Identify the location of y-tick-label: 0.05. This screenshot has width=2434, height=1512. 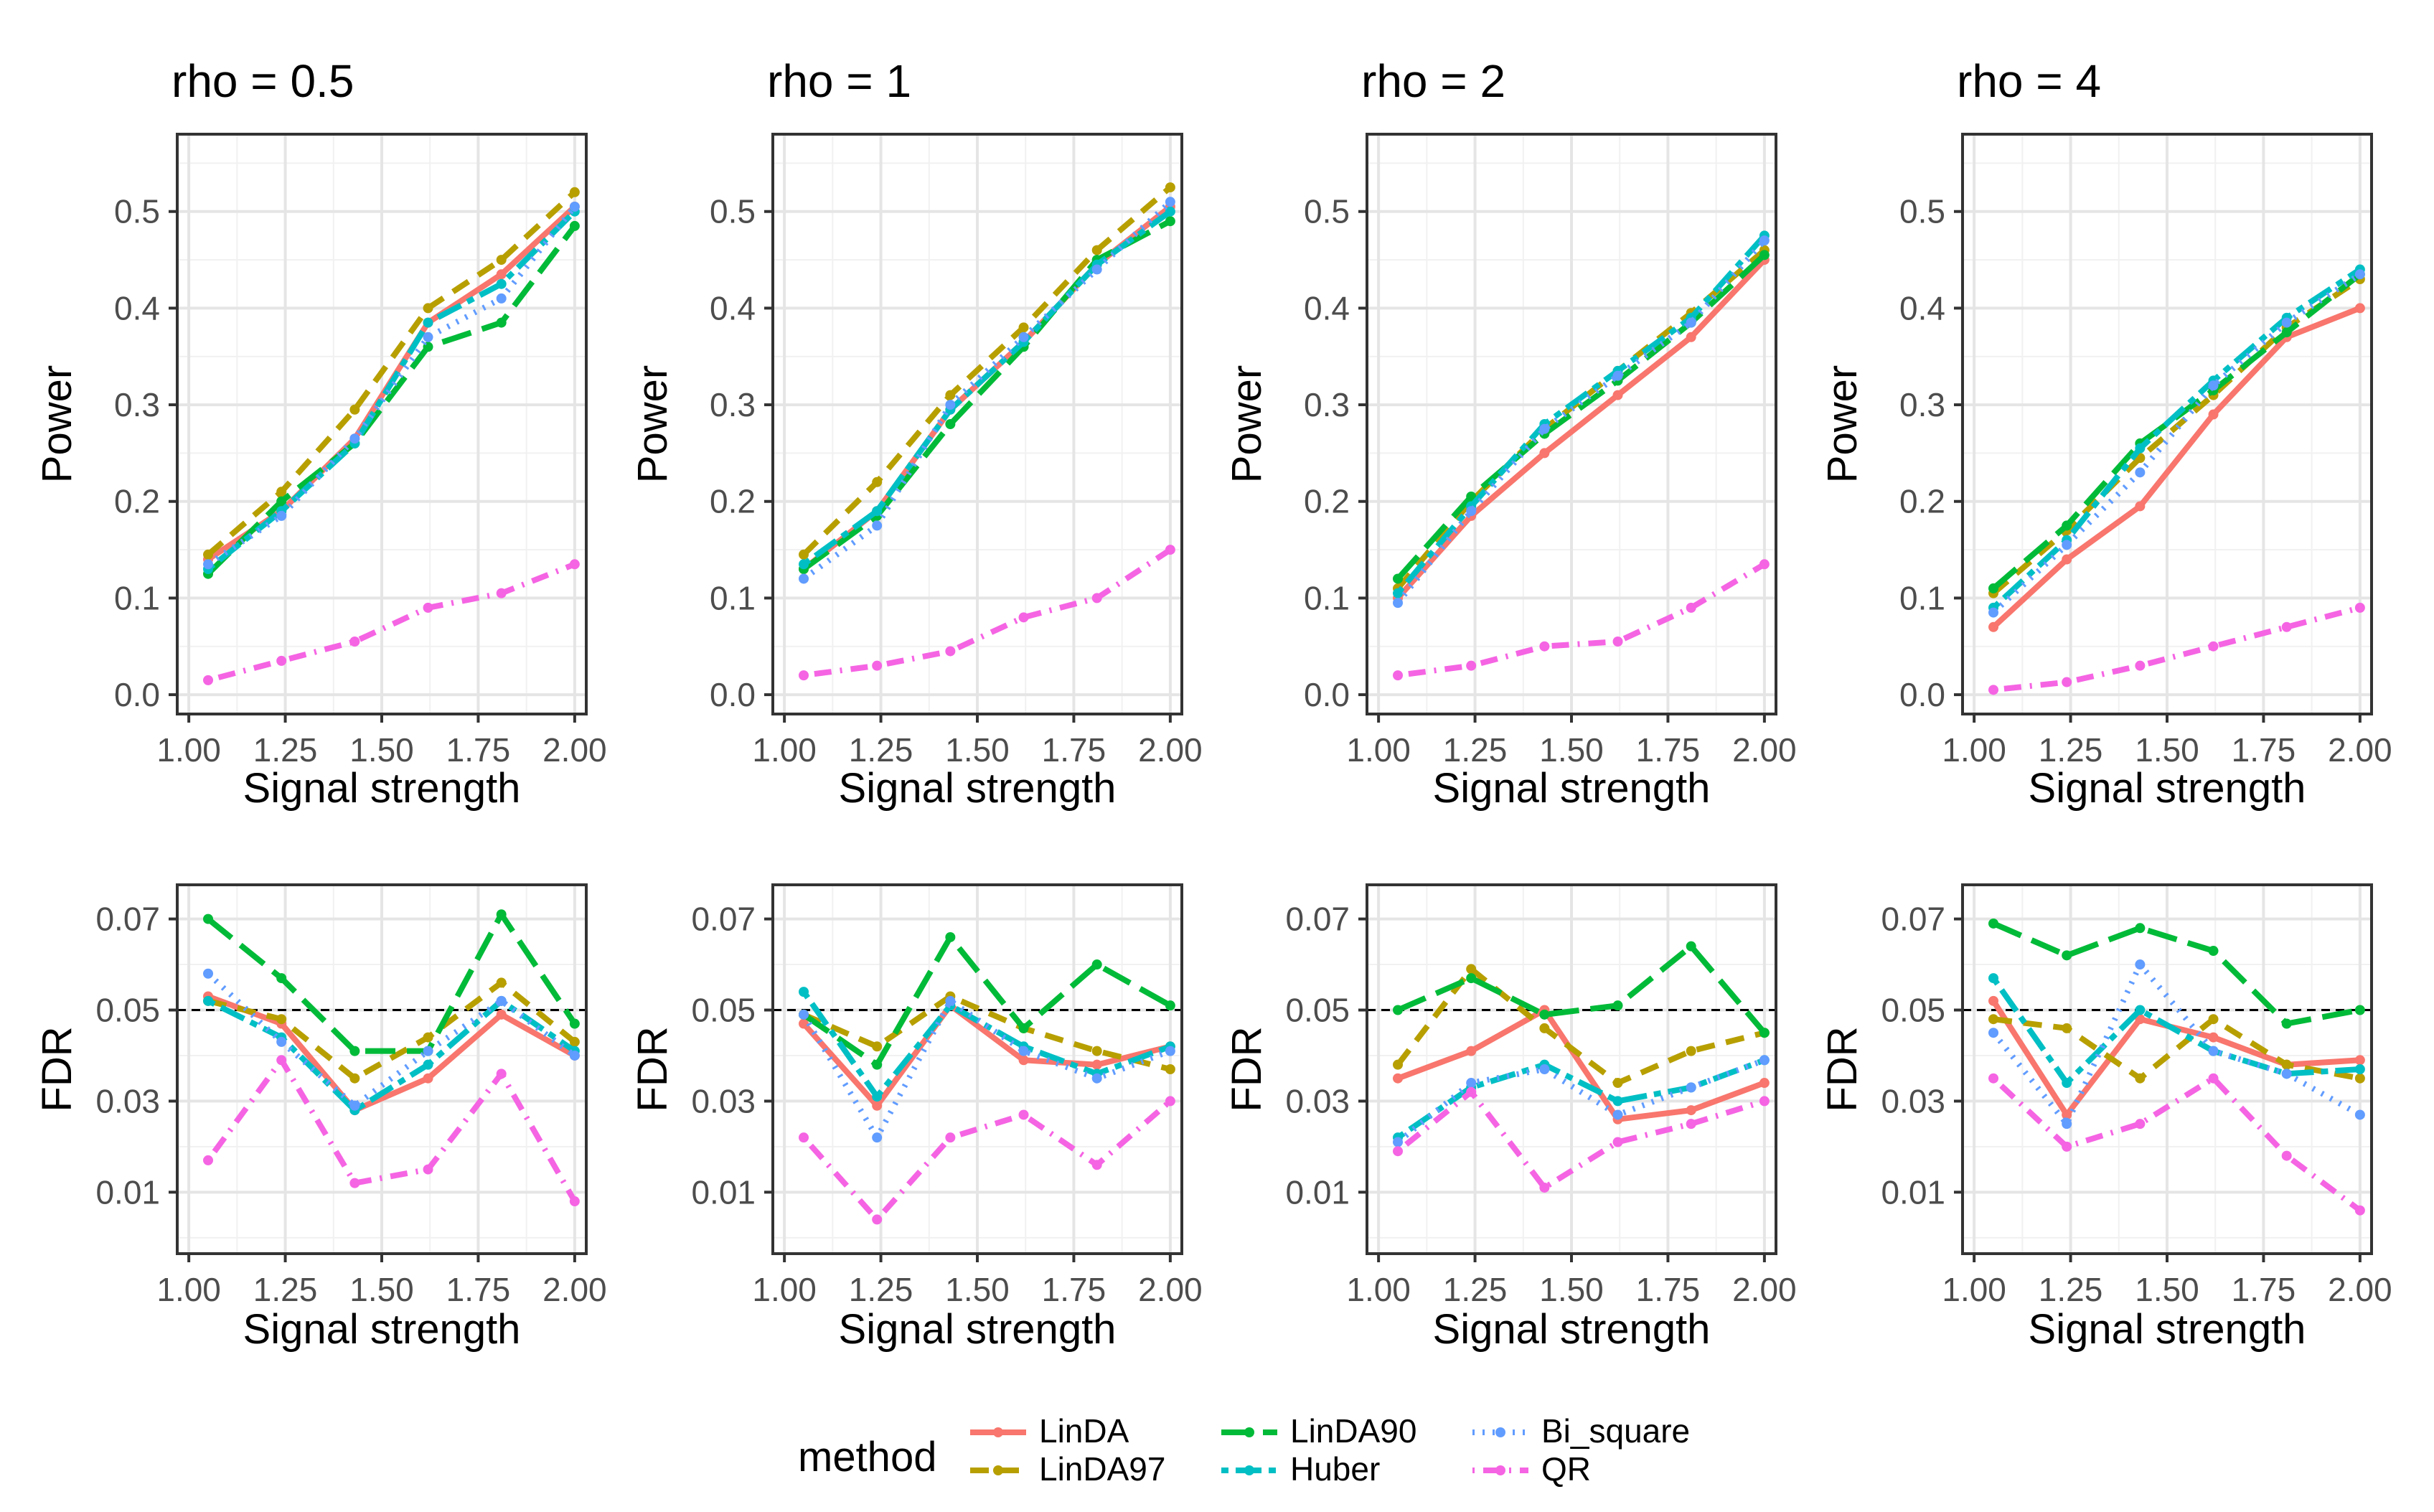
(724, 1011).